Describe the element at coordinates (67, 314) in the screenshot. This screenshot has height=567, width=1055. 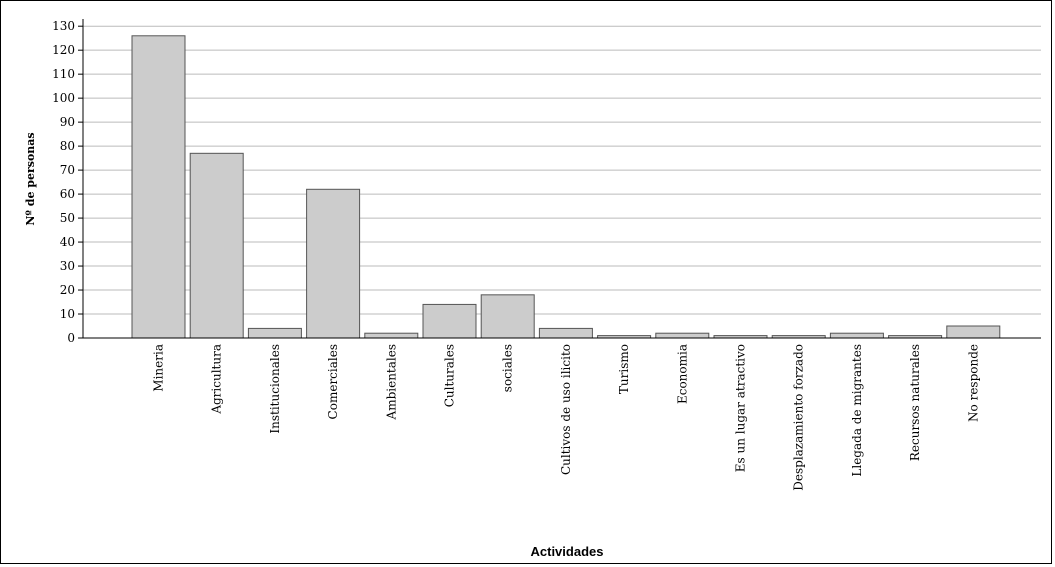
I see `y-tick-label: 10` at that location.